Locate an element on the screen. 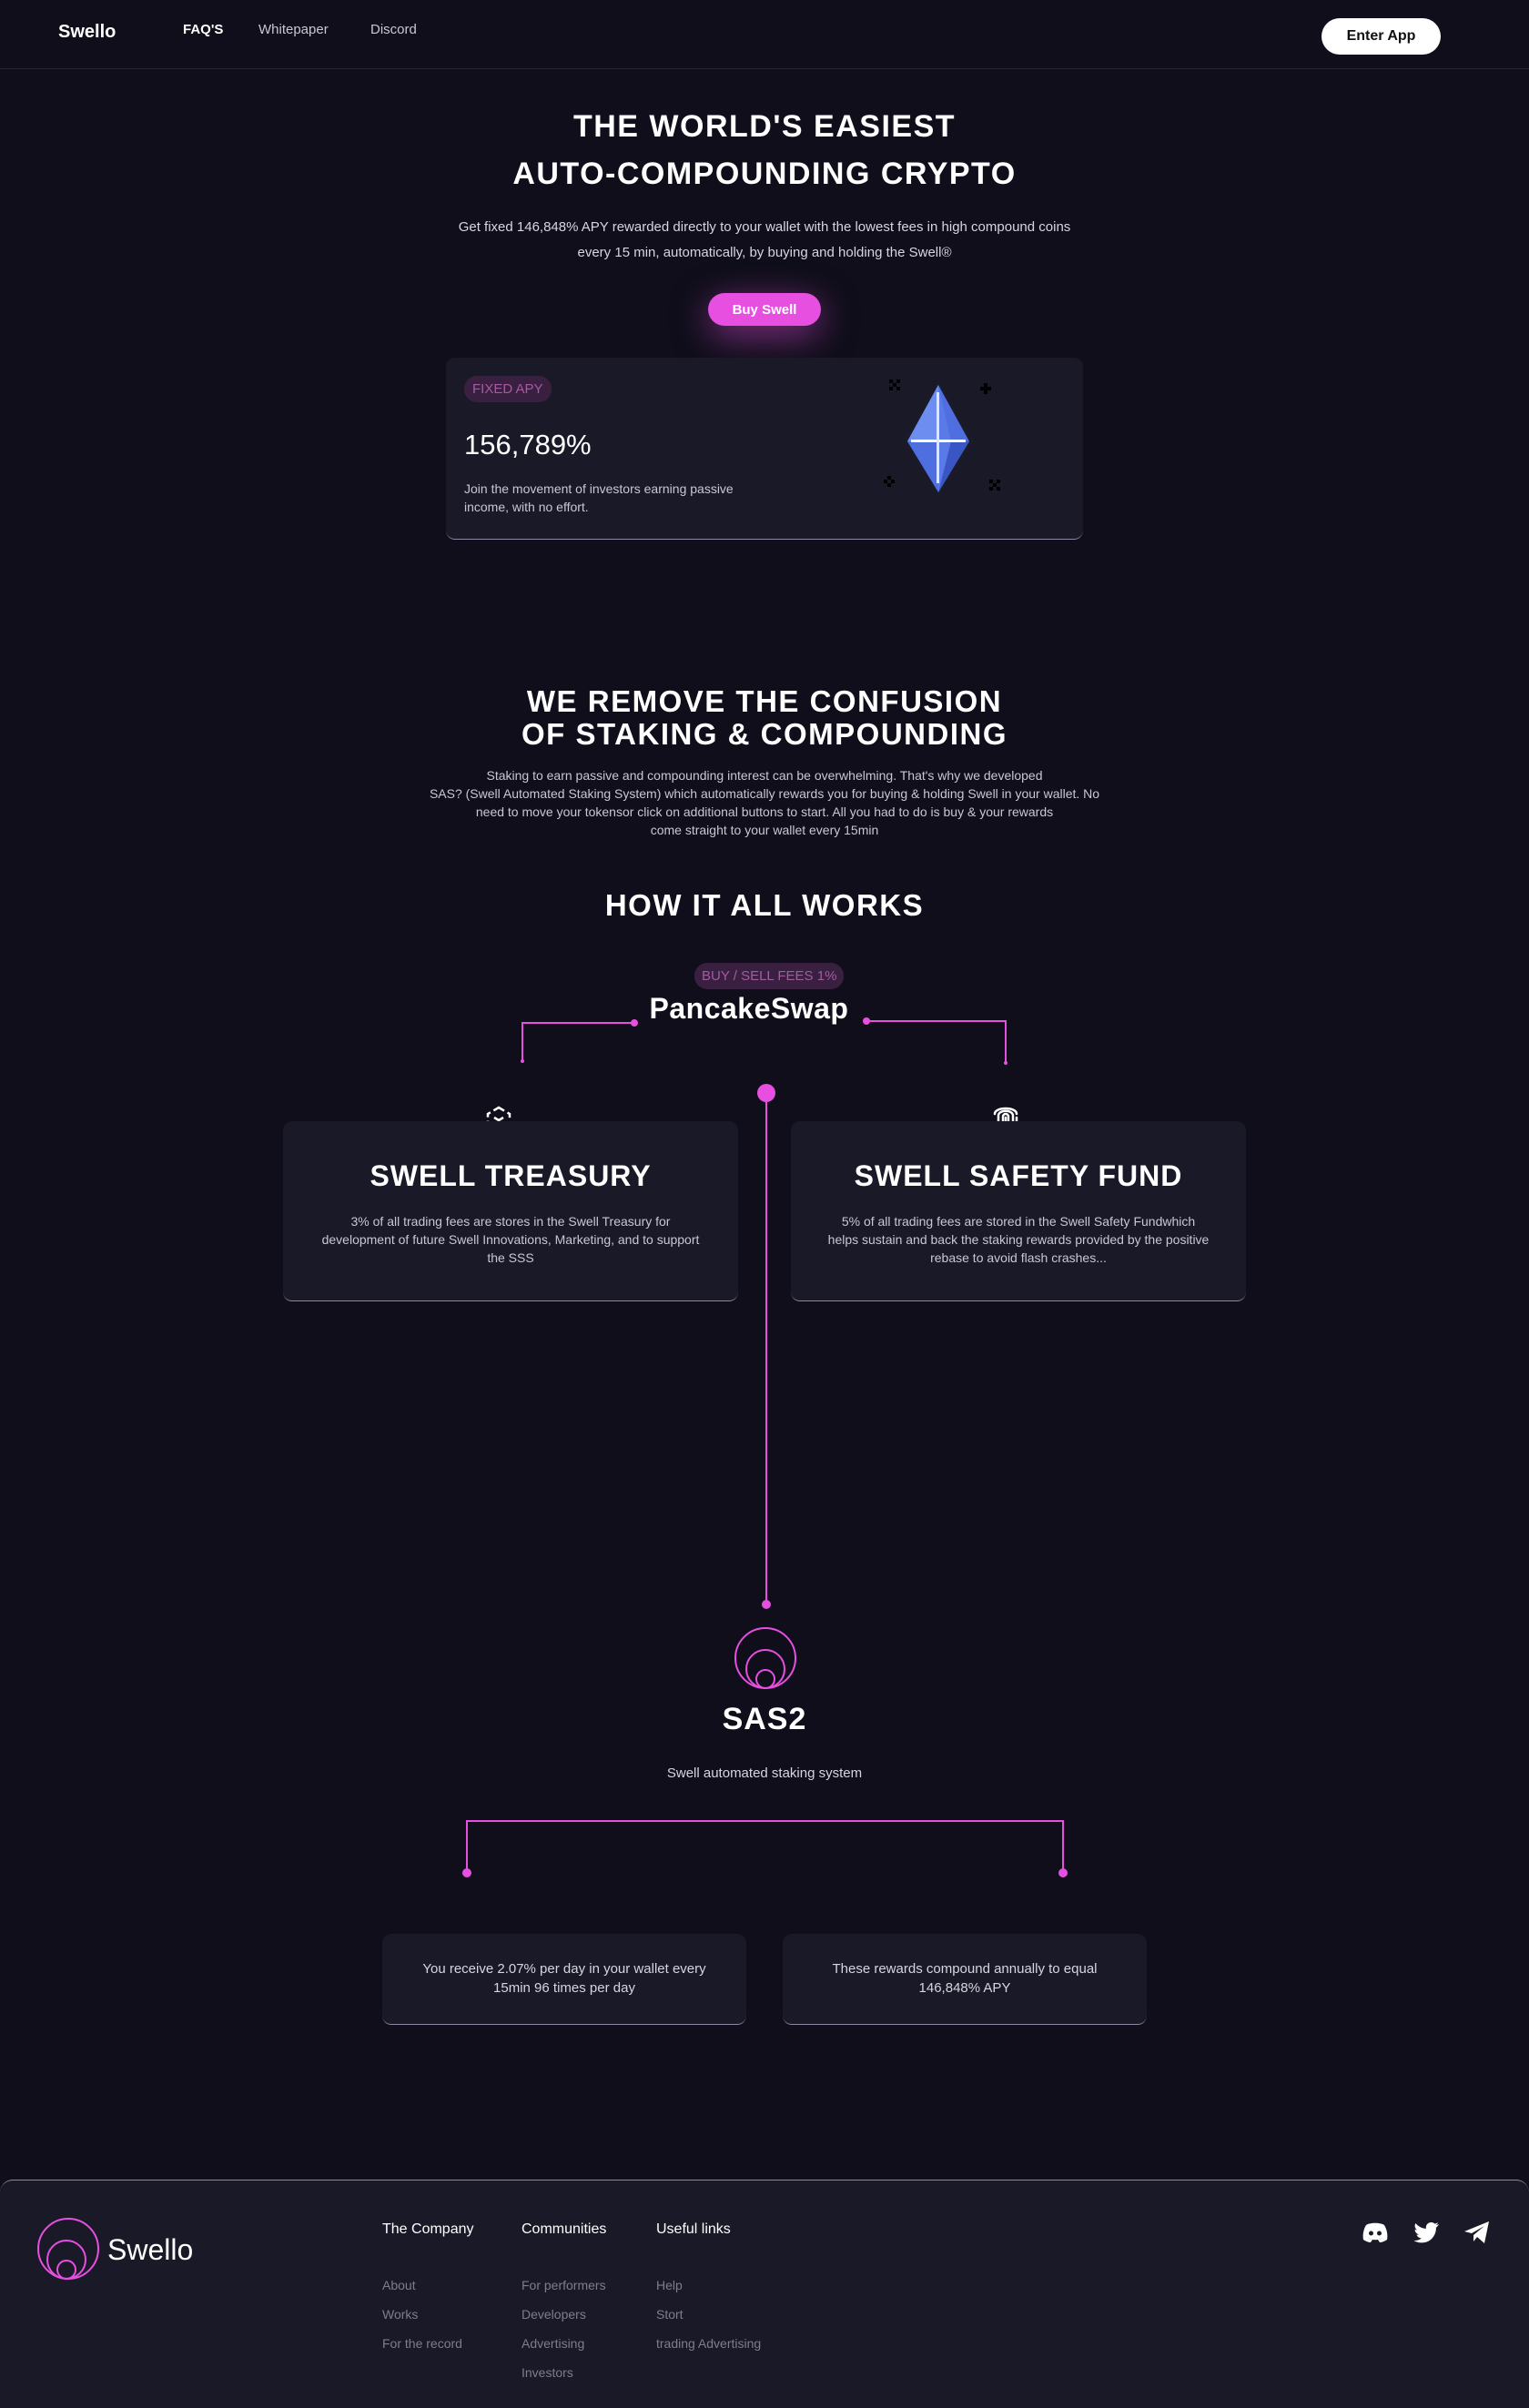  fees-badge: BUY / SELL FEES 1% is located at coordinates (769, 976).